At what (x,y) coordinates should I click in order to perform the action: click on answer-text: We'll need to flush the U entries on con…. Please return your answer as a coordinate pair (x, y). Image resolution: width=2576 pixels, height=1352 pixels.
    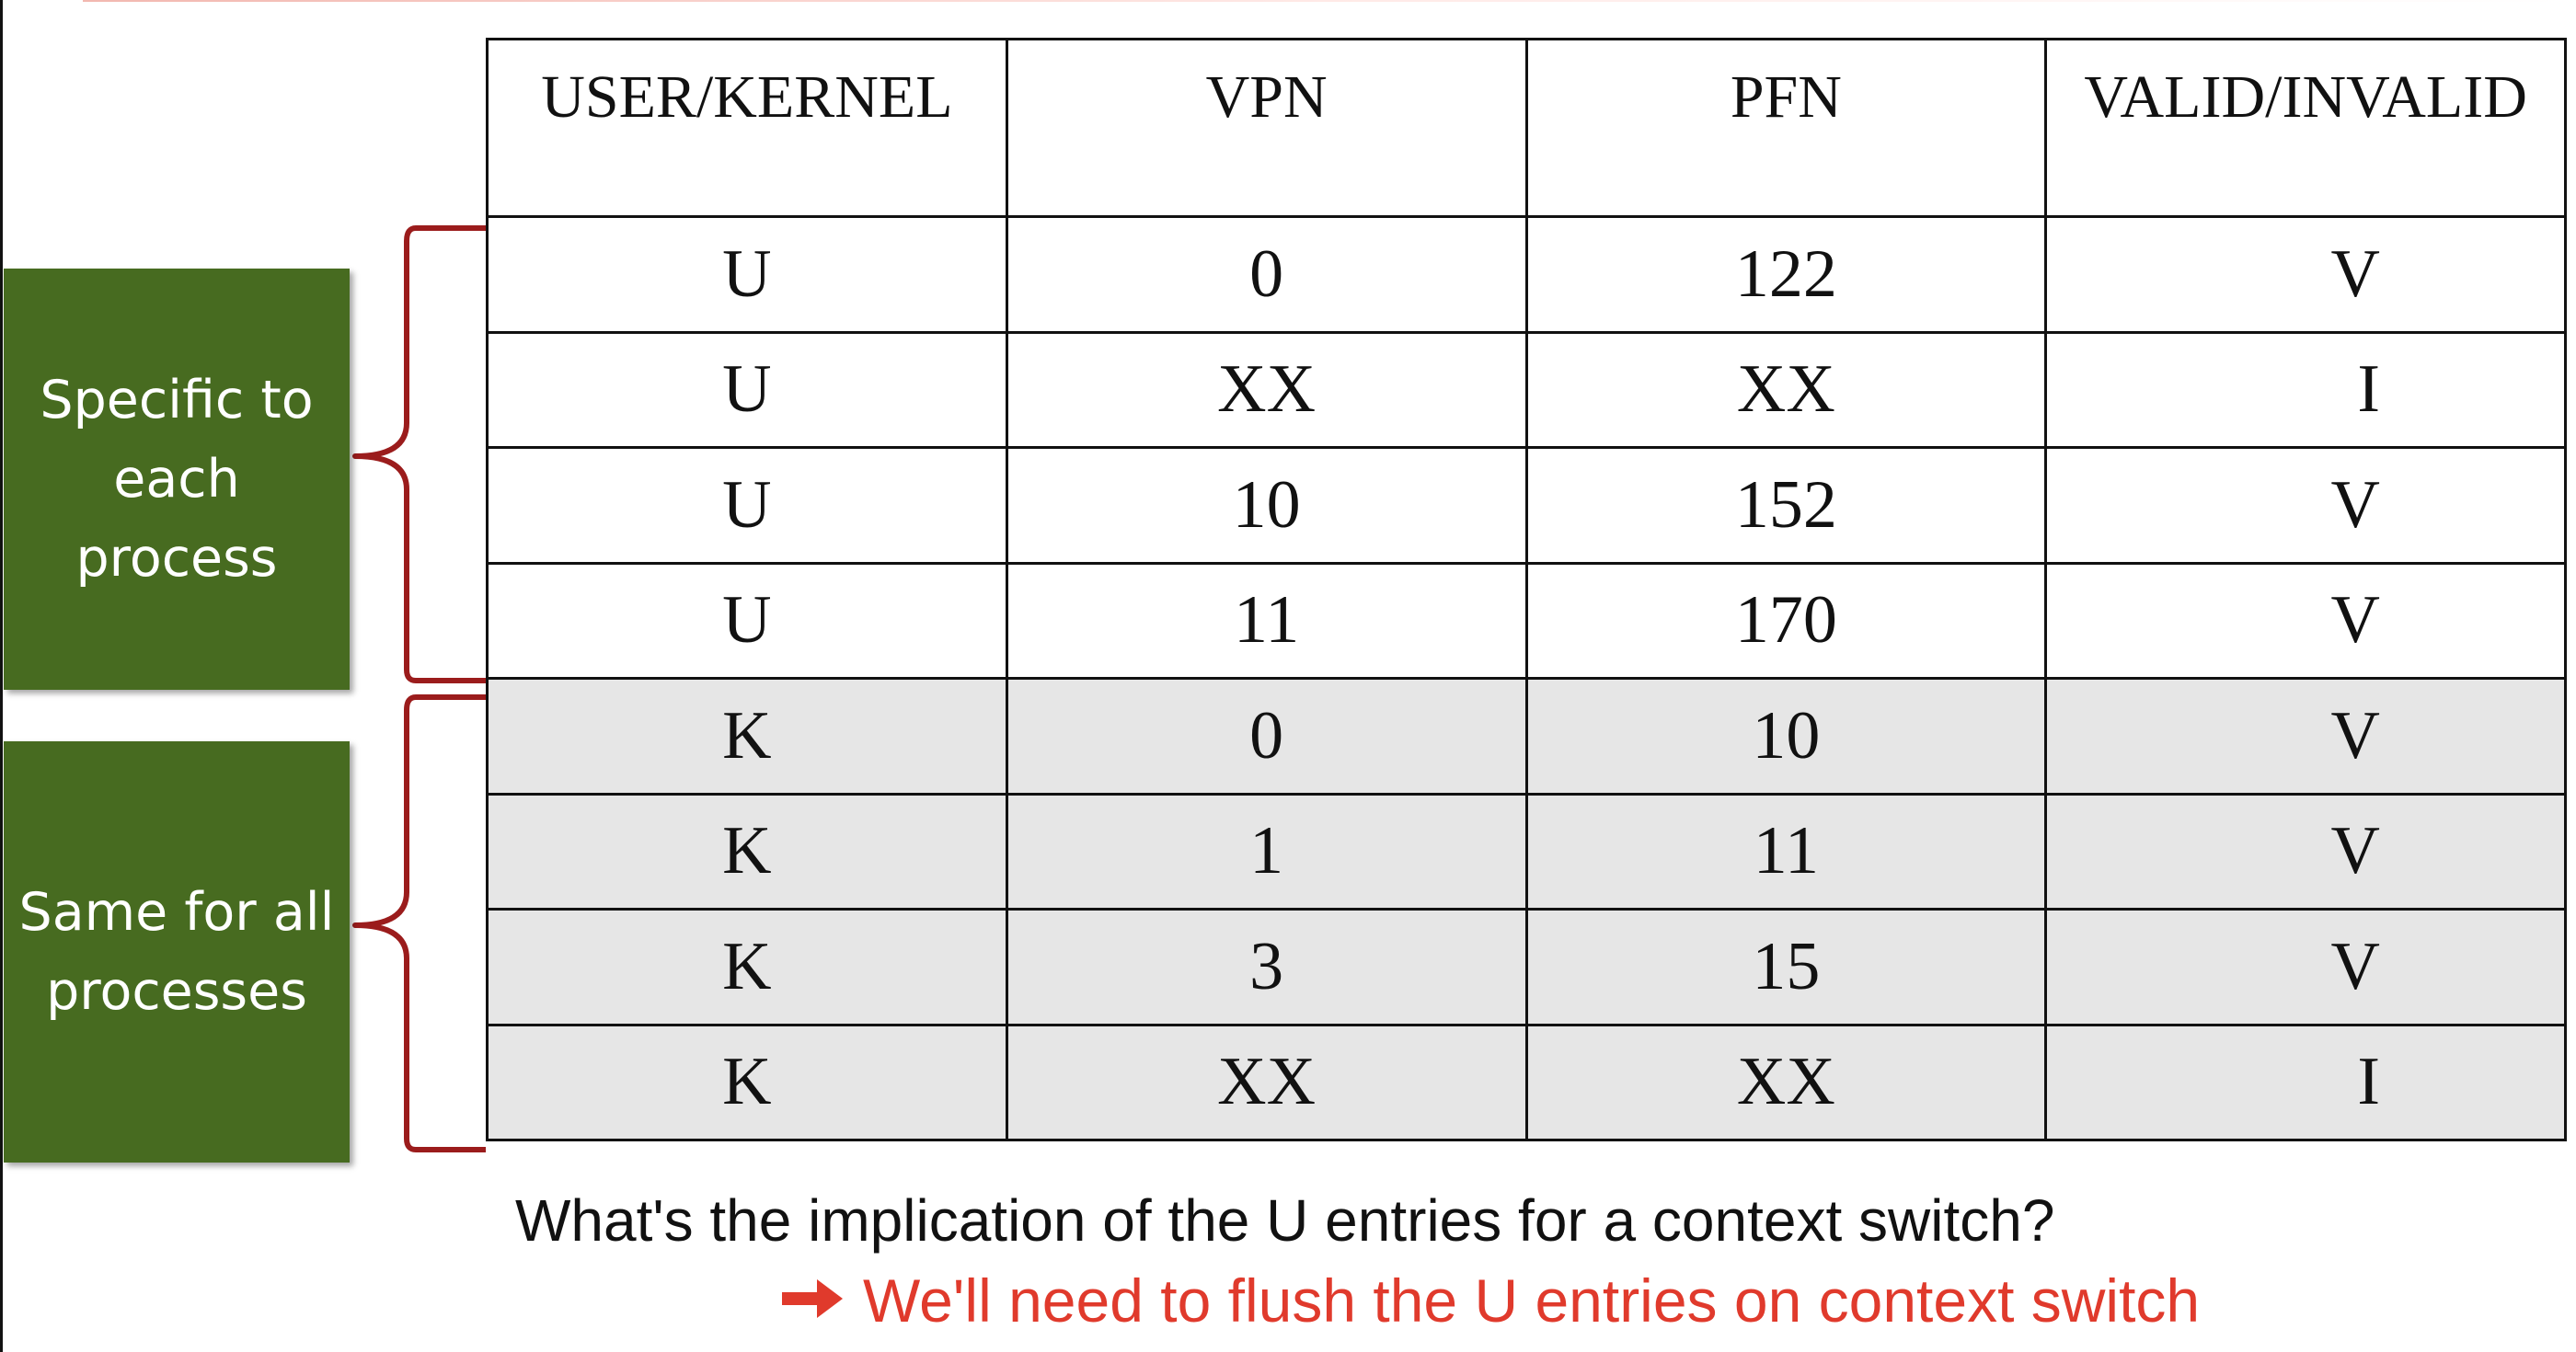
    Looking at the image, I should click on (1532, 1300).